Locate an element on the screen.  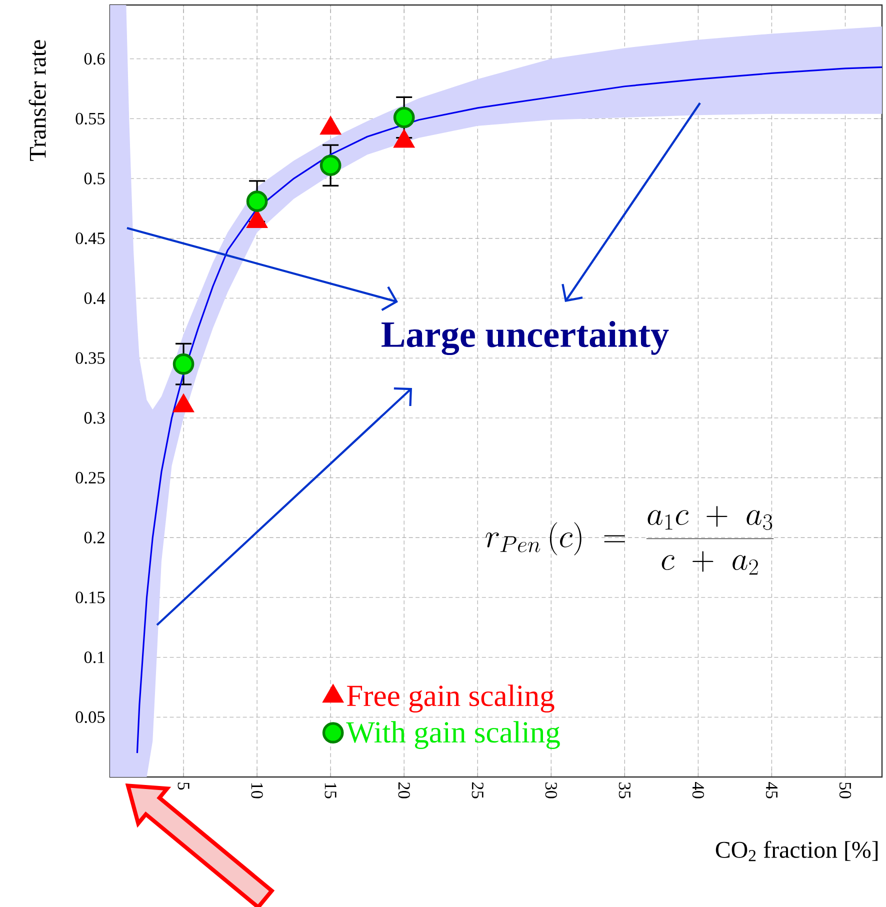
x-tick-label: 30 is located at coordinates (551, 790).